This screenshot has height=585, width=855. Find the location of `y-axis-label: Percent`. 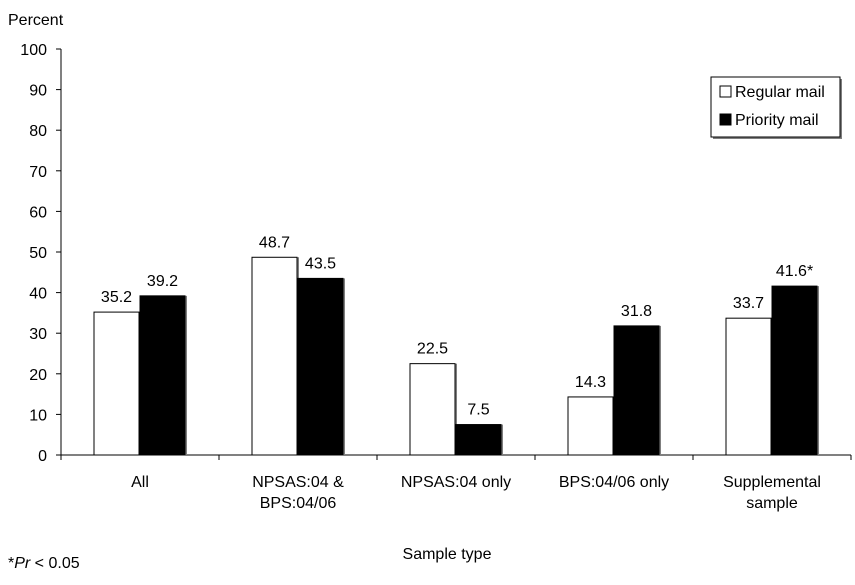

y-axis-label: Percent is located at coordinates (36, 20).